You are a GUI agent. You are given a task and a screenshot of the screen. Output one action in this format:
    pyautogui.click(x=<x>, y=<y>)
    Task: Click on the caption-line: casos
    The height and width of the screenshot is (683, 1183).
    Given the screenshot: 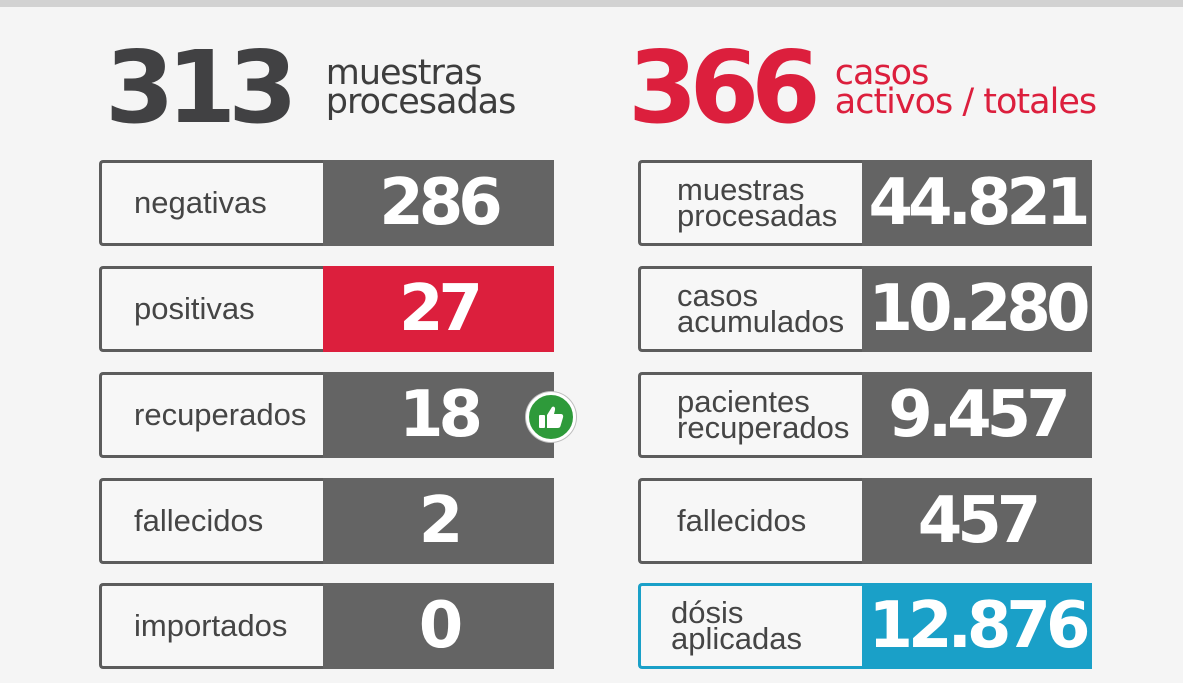 What is the action you would take?
    pyautogui.click(x=882, y=73)
    